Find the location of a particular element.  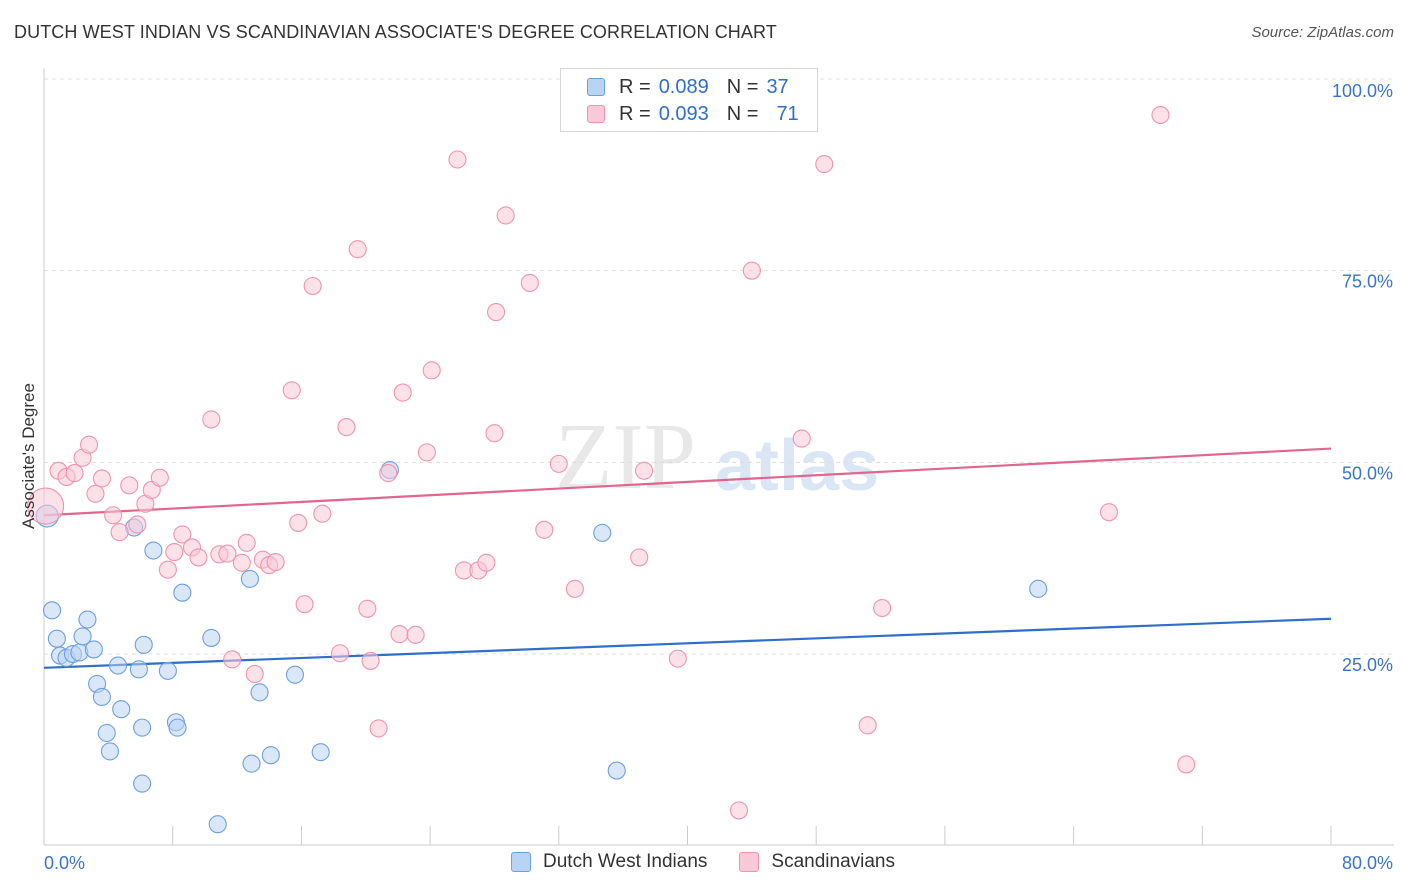

series-swatch-pink is located at coordinates (749, 862).